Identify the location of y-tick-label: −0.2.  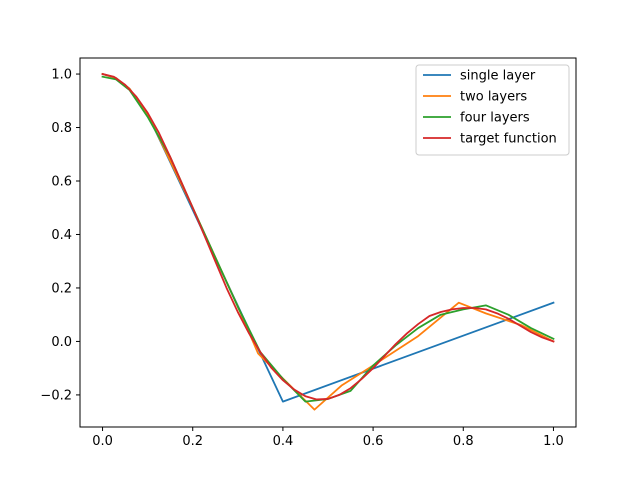
(56, 395).